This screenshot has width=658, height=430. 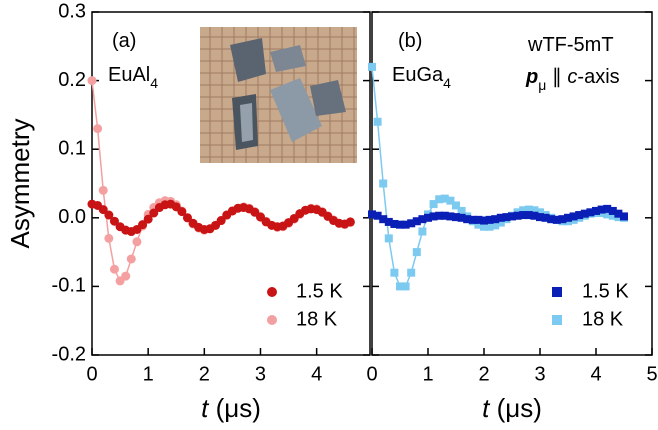 What do you see at coordinates (319, 291) in the screenshot?
I see `legend-label: 1.5 K` at bounding box center [319, 291].